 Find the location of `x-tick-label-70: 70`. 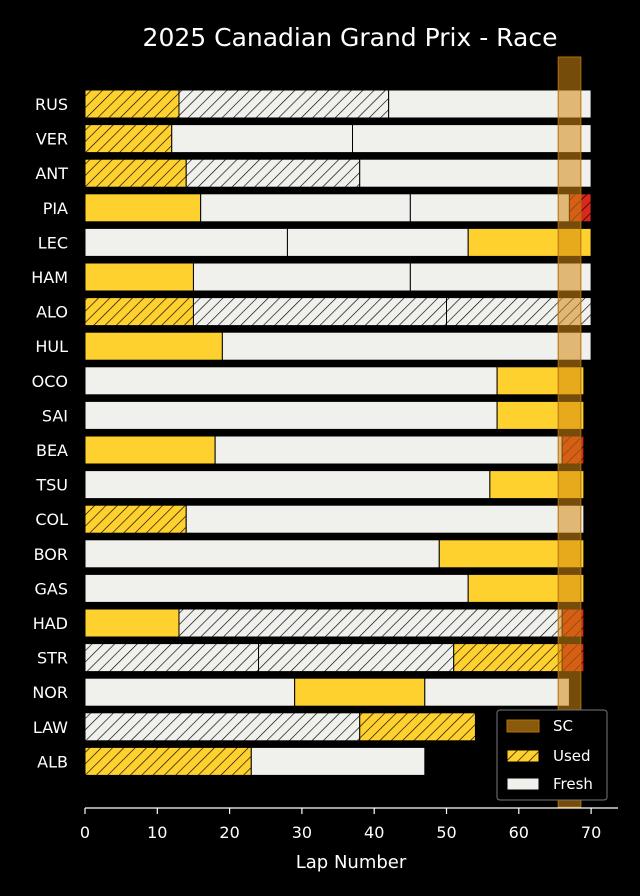

x-tick-label-70: 70 is located at coordinates (591, 832).